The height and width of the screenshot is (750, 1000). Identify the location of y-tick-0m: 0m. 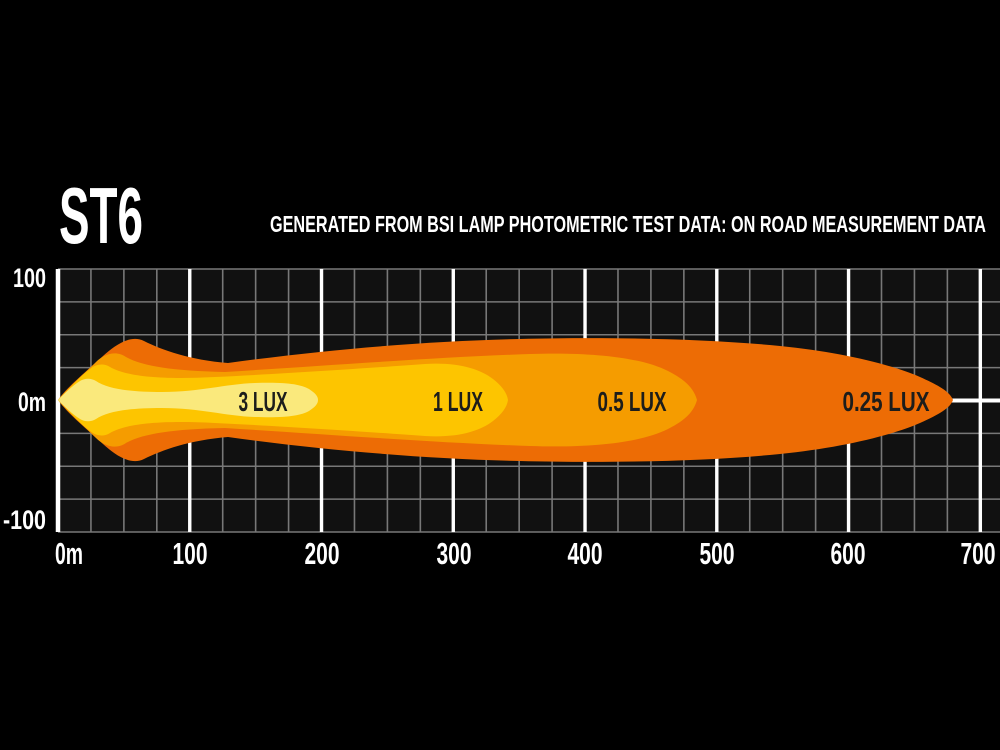
(32, 402).